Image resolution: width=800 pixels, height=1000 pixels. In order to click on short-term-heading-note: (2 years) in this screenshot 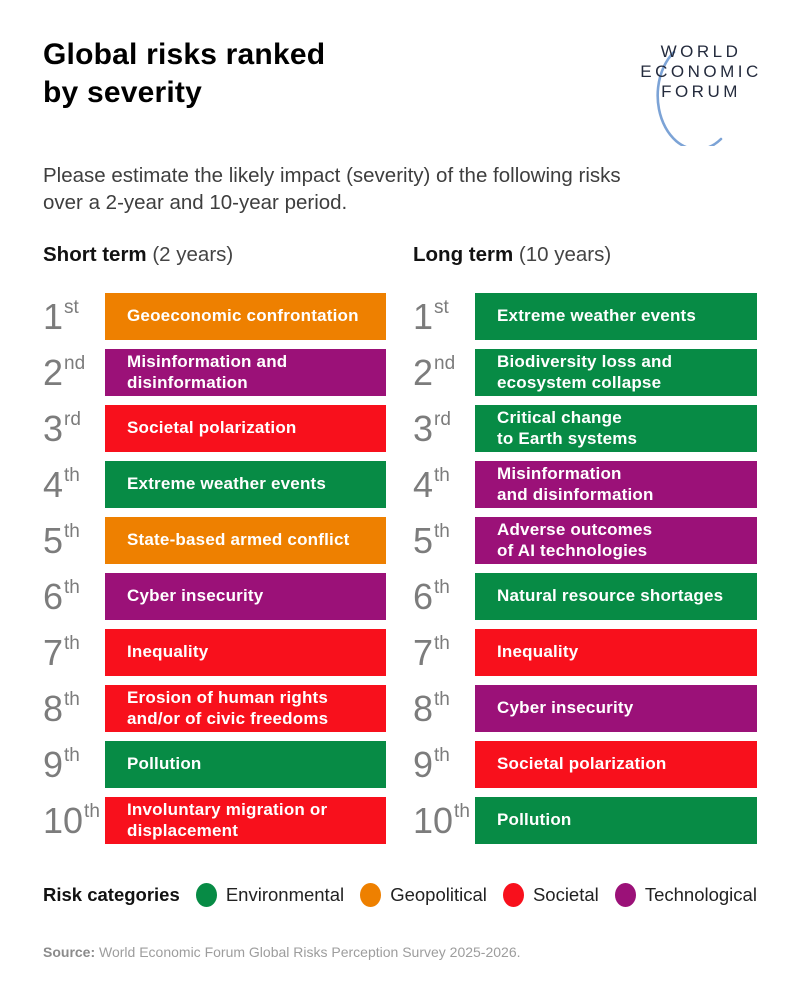, I will do `click(190, 254)`.